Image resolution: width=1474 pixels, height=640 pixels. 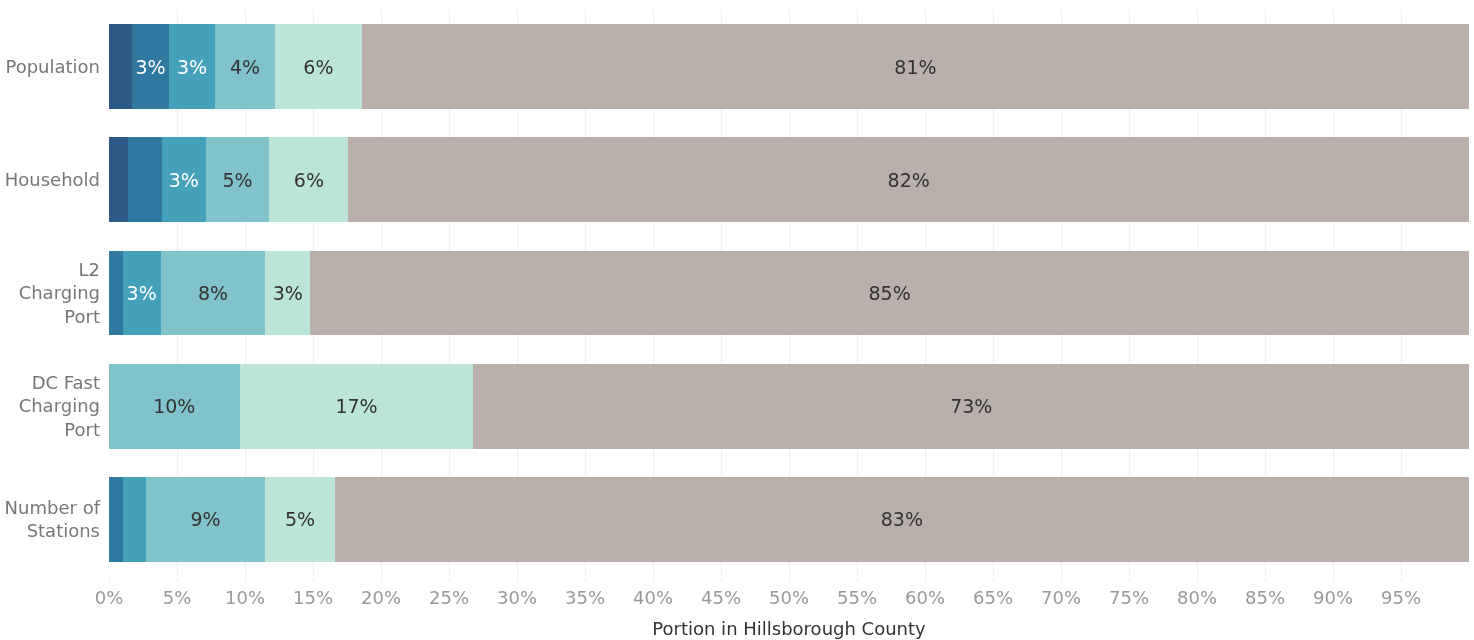 I want to click on x-tick-label: 10%, so click(x=245, y=597).